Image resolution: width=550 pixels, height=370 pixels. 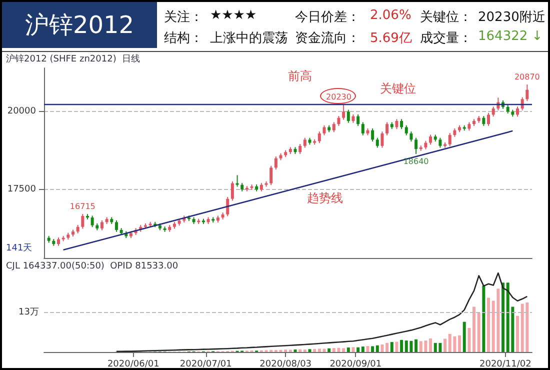 What do you see at coordinates (79, 25) in the screenshot?
I see `text: 沪锌2012` at bounding box center [79, 25].